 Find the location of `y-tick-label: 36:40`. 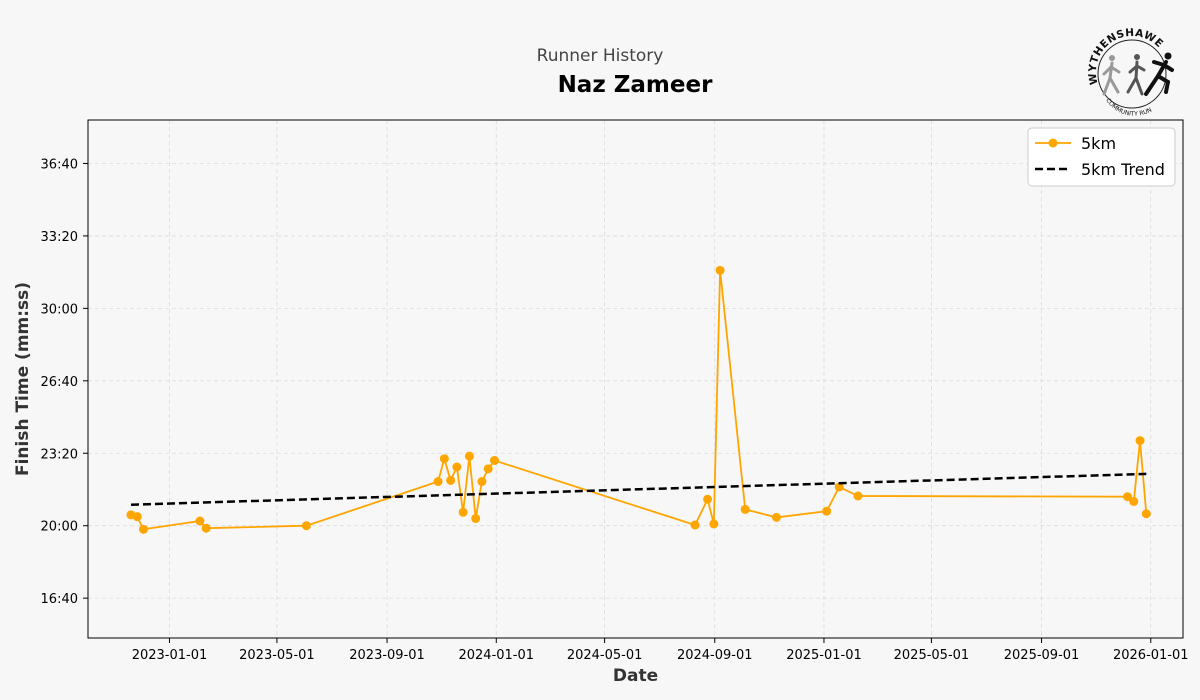

y-tick-label: 36:40 is located at coordinates (59, 164).